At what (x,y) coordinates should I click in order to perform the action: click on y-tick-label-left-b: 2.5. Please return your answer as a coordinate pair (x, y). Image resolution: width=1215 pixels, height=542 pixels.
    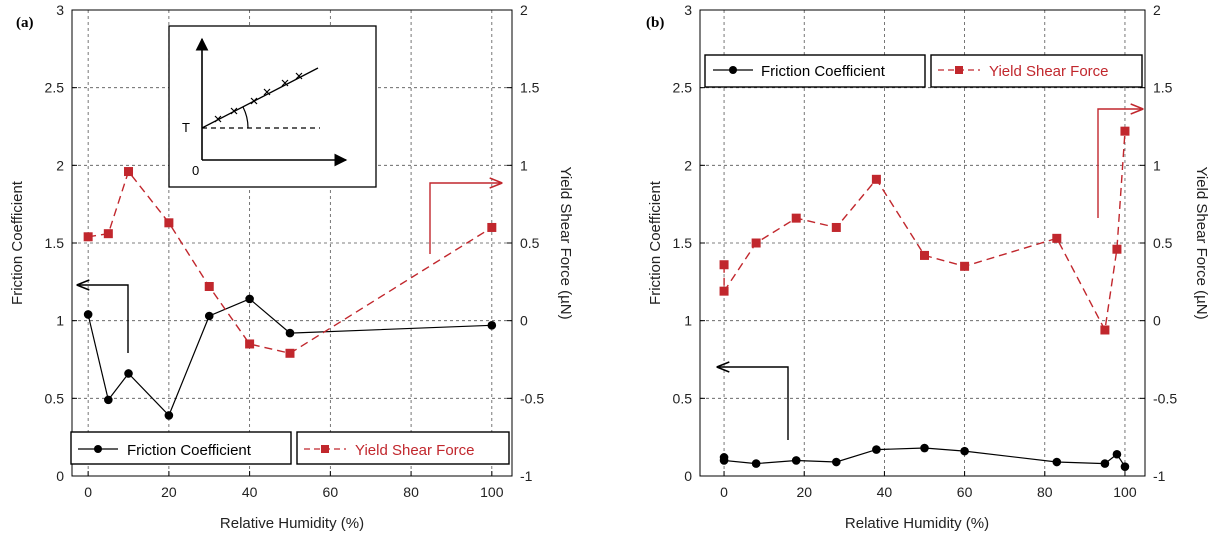
    Looking at the image, I should click on (683, 88).